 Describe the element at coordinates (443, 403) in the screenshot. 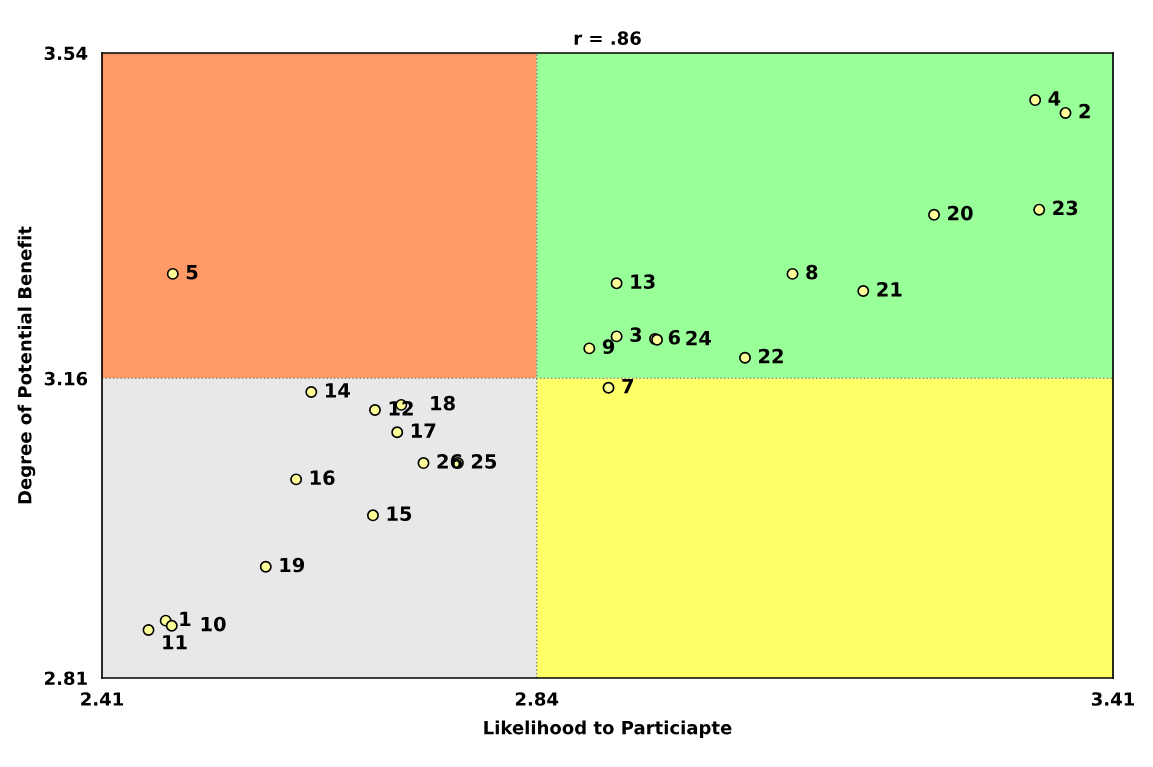

I see `annotation: 18` at that location.